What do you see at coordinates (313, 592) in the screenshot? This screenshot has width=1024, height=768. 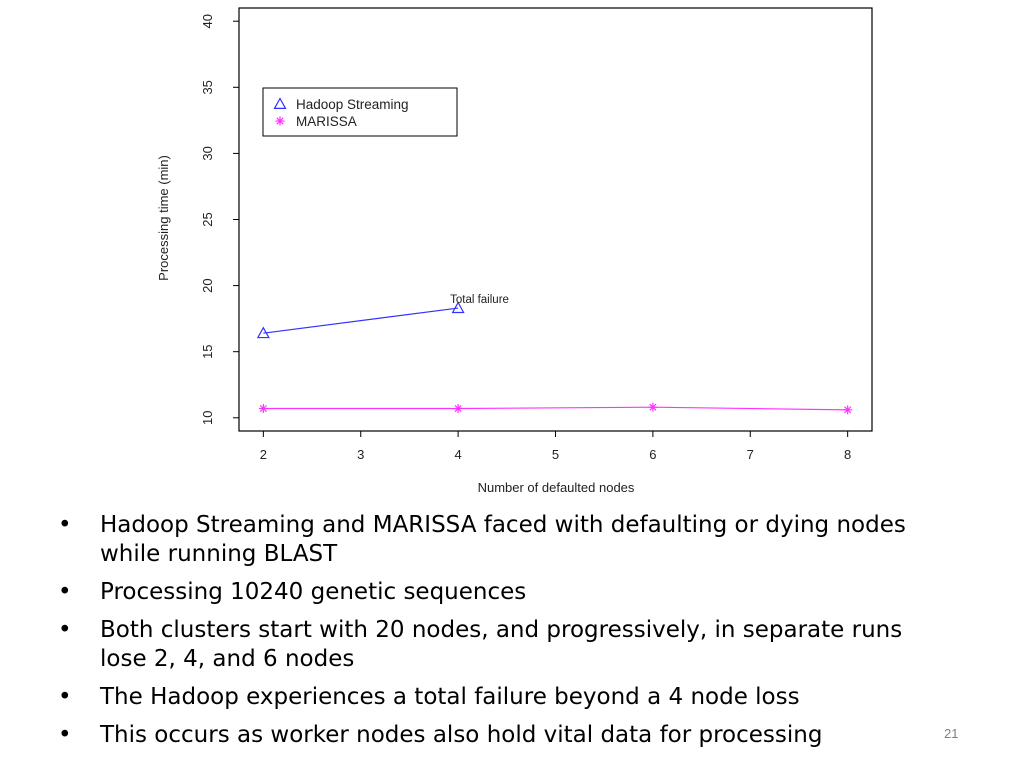 I see `bullet-text: Processing 10240 genetic sequences` at bounding box center [313, 592].